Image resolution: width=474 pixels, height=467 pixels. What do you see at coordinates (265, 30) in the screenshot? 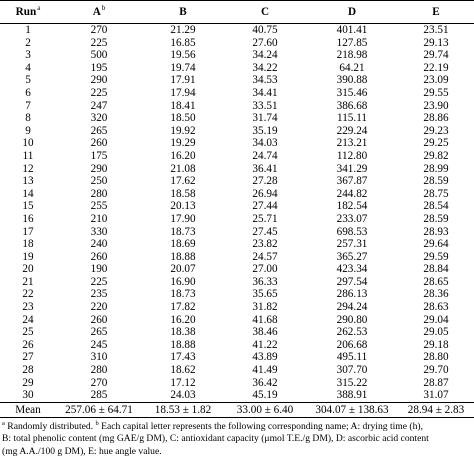
I see `table-cell: 40.75` at bounding box center [265, 30].